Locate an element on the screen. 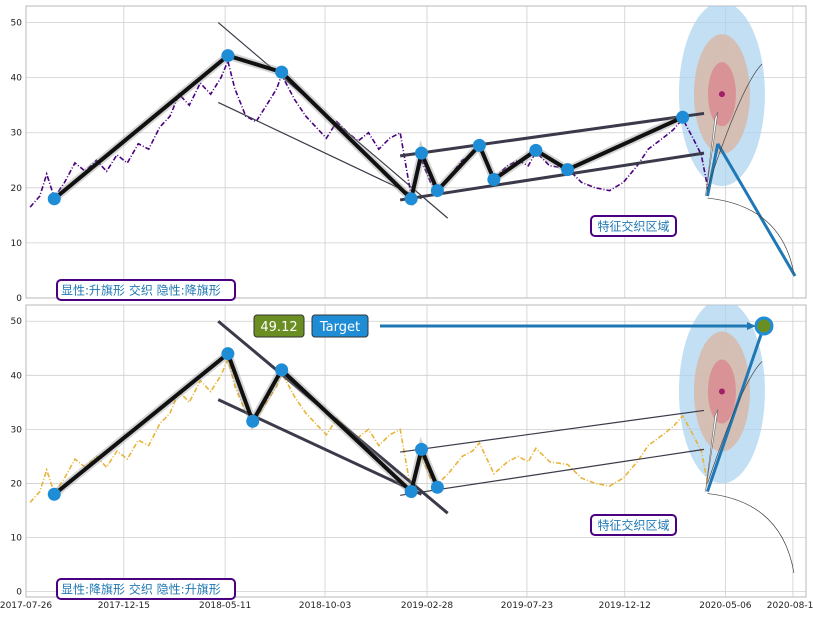  x-tick-label: 2018-10-03 is located at coordinates (325, 606).